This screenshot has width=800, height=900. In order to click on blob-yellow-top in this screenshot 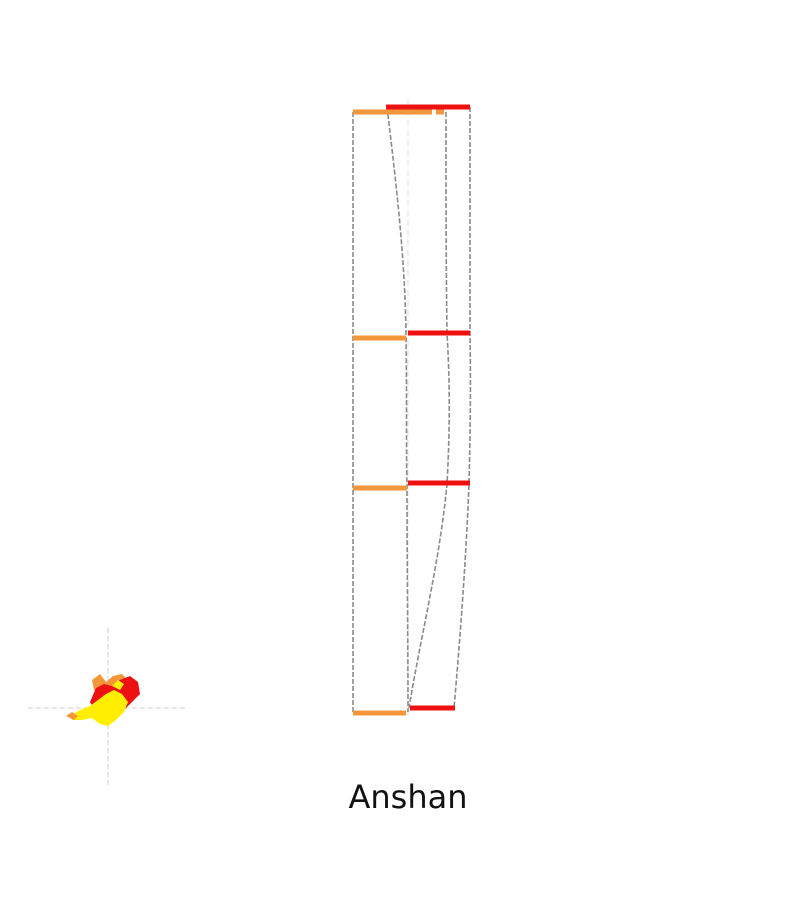, I will do `click(118, 685)`.